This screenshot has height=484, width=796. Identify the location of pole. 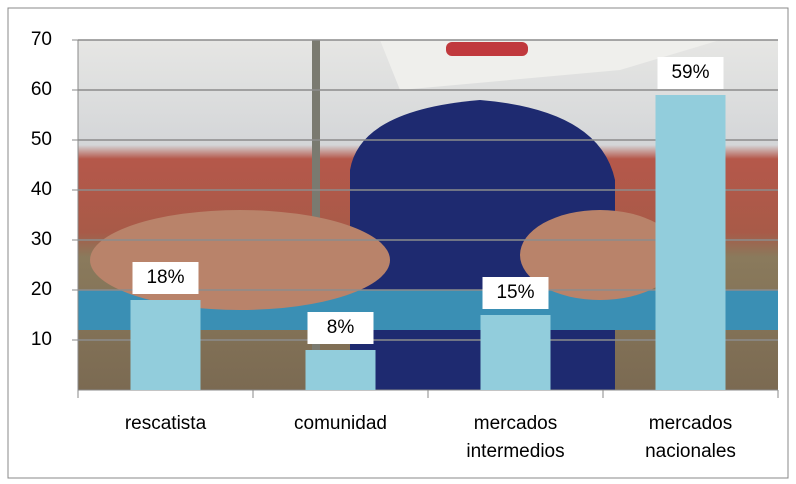
(316, 215).